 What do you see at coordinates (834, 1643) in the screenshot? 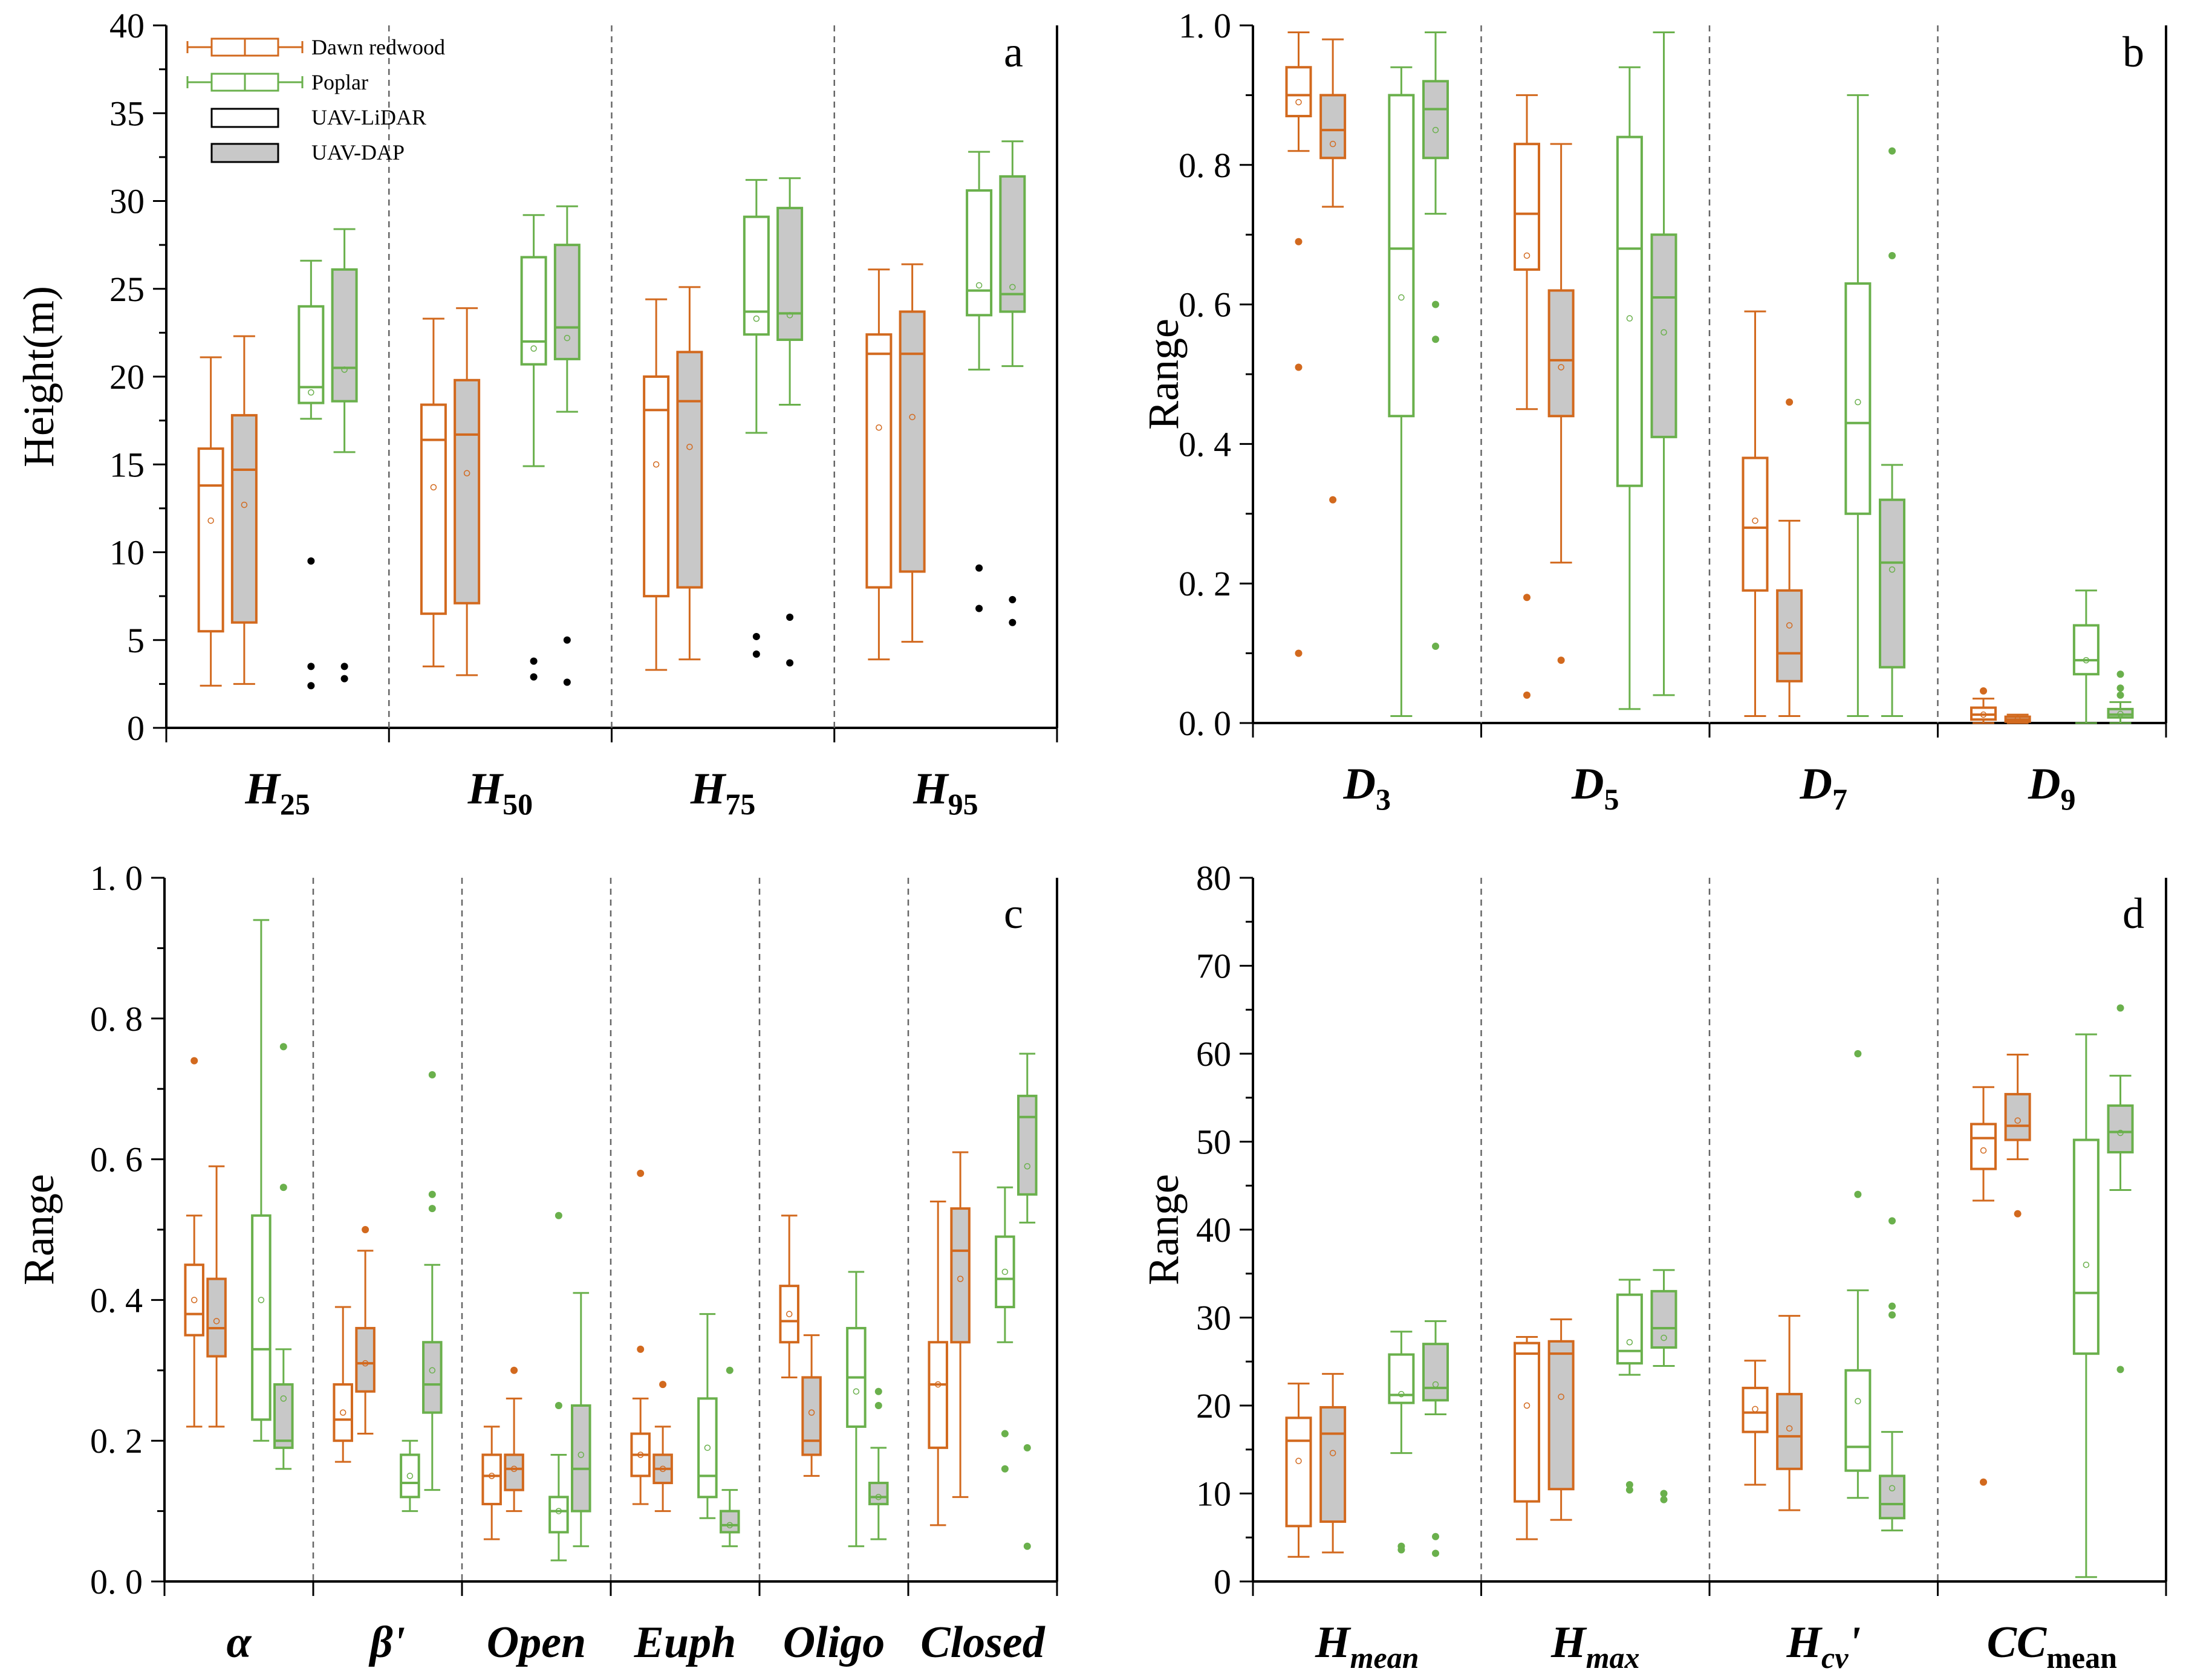
I see `x-tick-label: Oligo` at bounding box center [834, 1643].